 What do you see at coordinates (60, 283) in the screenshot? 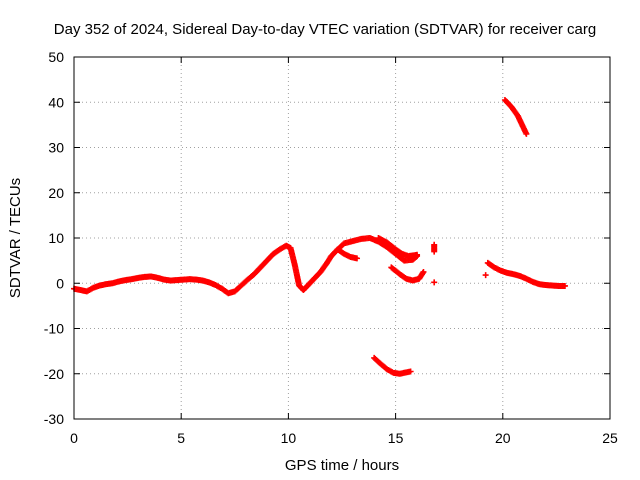
I see `y-tick-label: 0` at bounding box center [60, 283].